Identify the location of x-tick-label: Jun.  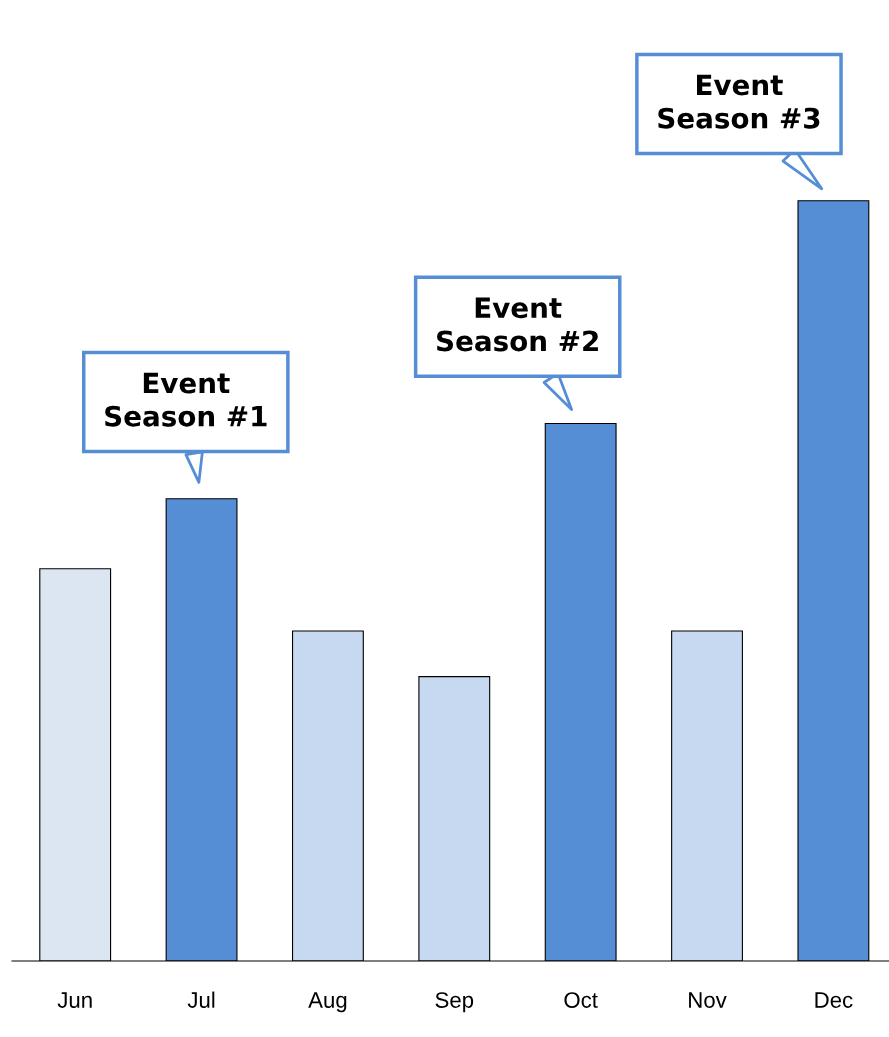
(74, 1000).